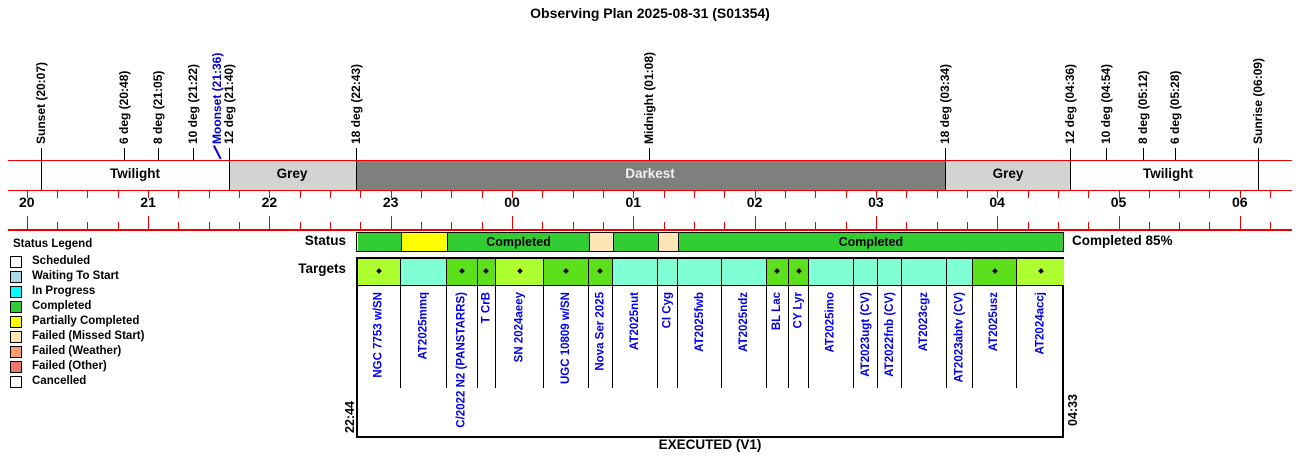 This screenshot has width=1300, height=464. What do you see at coordinates (700, 323) in the screenshot?
I see `target-column: AT2025fwb` at bounding box center [700, 323].